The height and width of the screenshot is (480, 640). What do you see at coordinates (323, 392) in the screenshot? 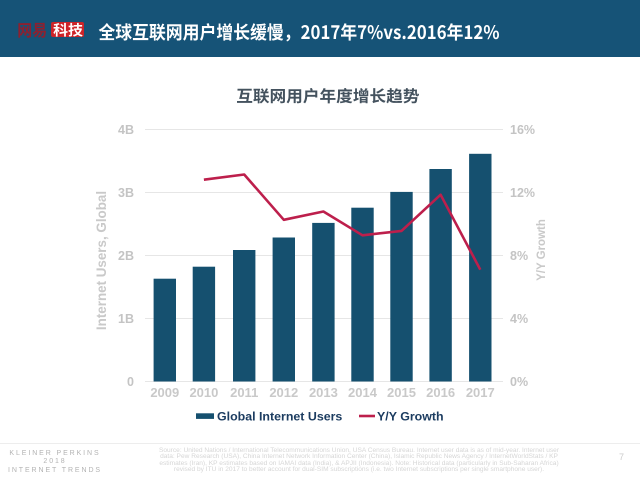
I see `svg-text: 2013` at bounding box center [323, 392].